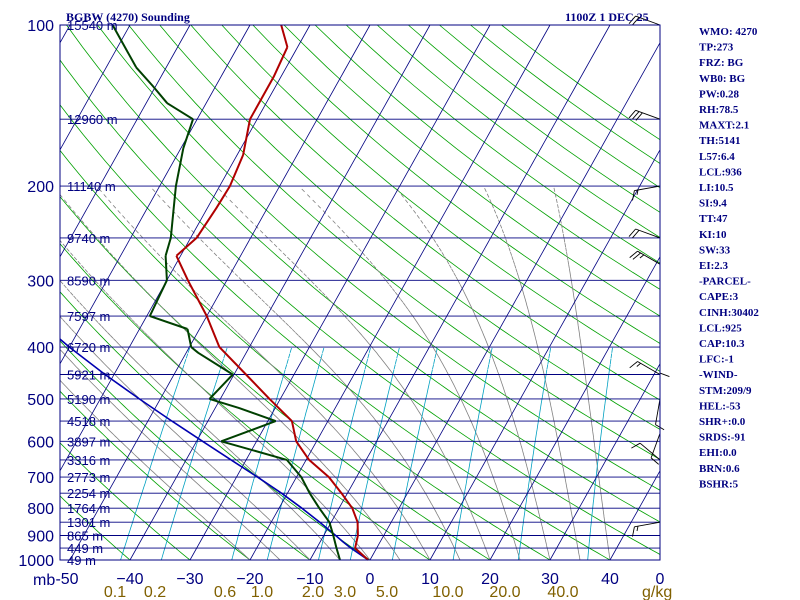 The width and height of the screenshot is (800, 600). What do you see at coordinates (88, 493) in the screenshot?
I see `height-label: 2254 m` at bounding box center [88, 493].